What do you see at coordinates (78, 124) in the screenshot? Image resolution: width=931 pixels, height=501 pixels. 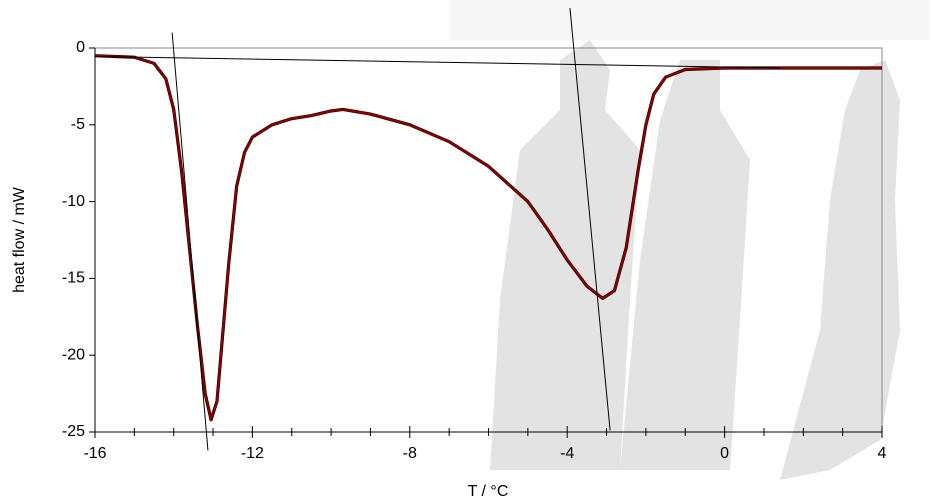 I see `y-tick-label: -5` at bounding box center [78, 124].